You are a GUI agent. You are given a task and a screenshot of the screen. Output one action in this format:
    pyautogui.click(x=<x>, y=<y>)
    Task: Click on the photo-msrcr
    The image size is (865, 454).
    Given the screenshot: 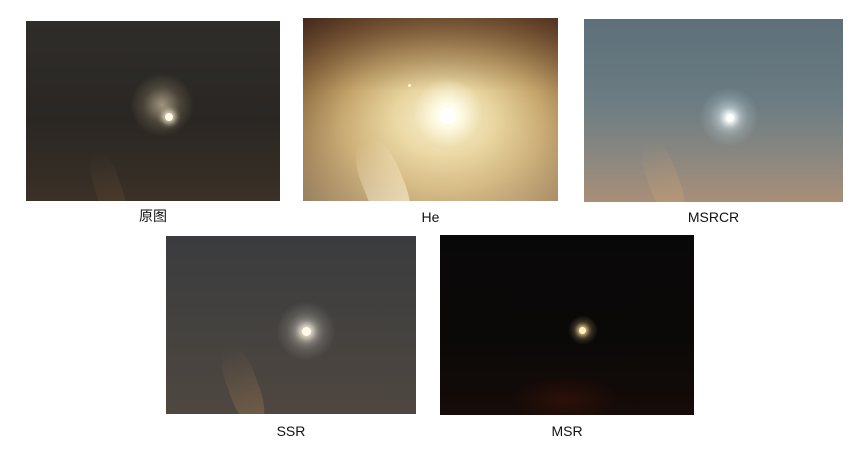 What is the action you would take?
    pyautogui.click(x=713, y=110)
    